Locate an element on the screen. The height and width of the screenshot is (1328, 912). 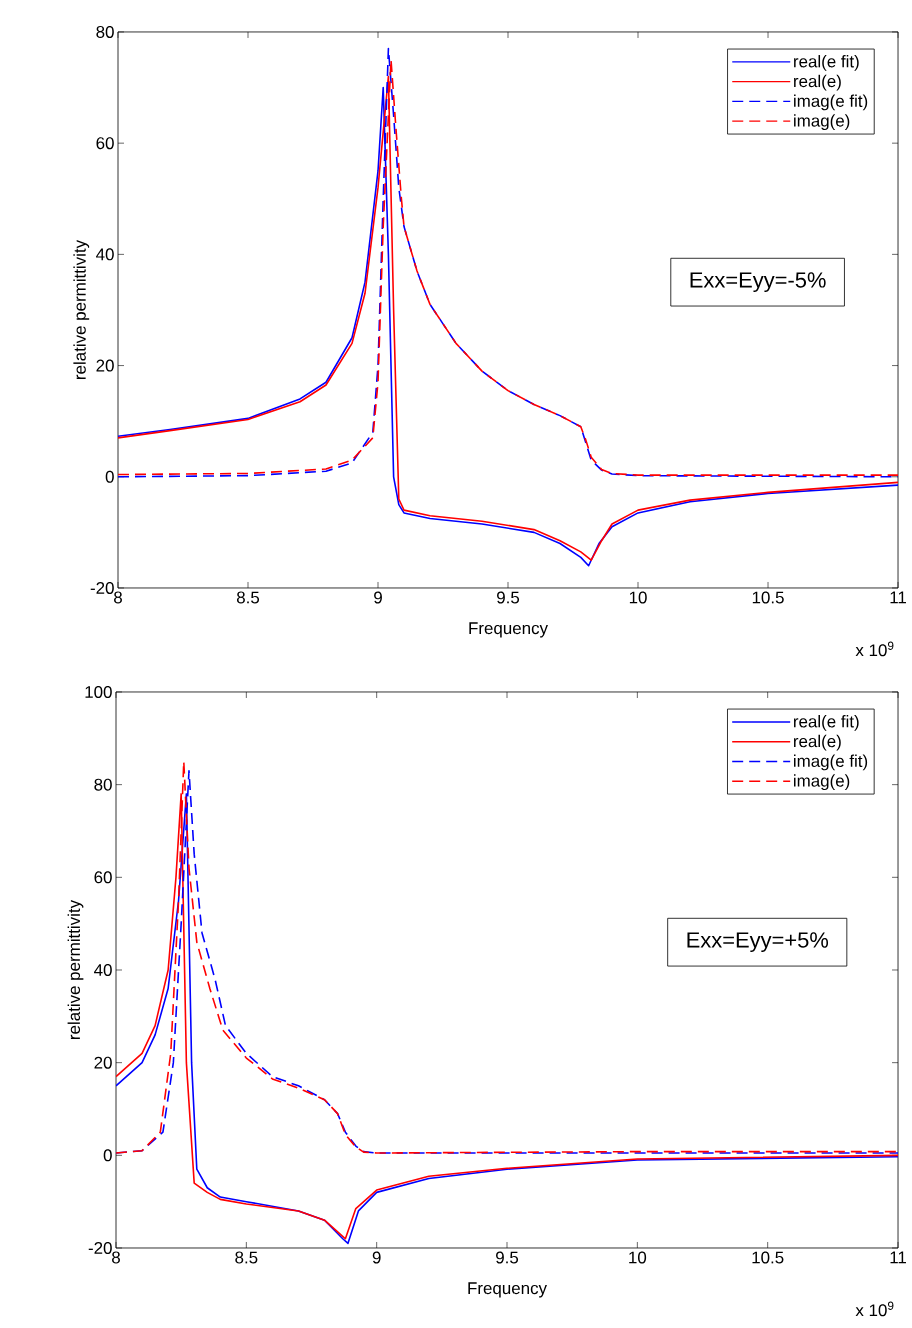
annotation: Exx=Eyy=-5% is located at coordinates (758, 282).